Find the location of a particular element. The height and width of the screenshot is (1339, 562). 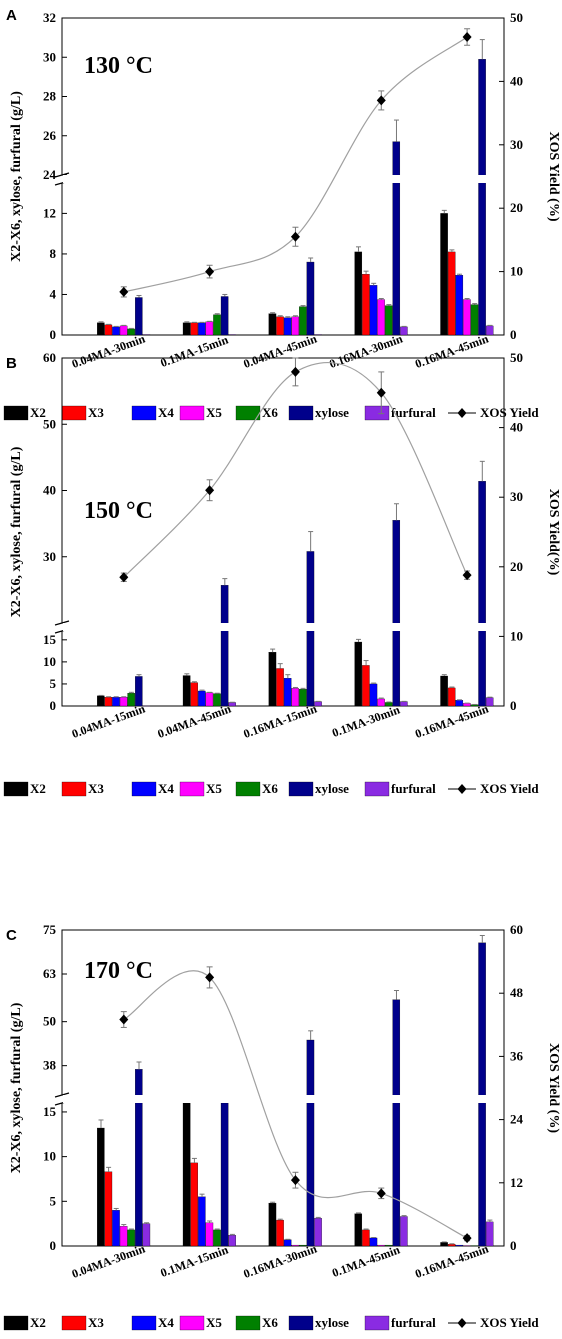

right-tick-label: 36 is located at coordinates (517, 1055).